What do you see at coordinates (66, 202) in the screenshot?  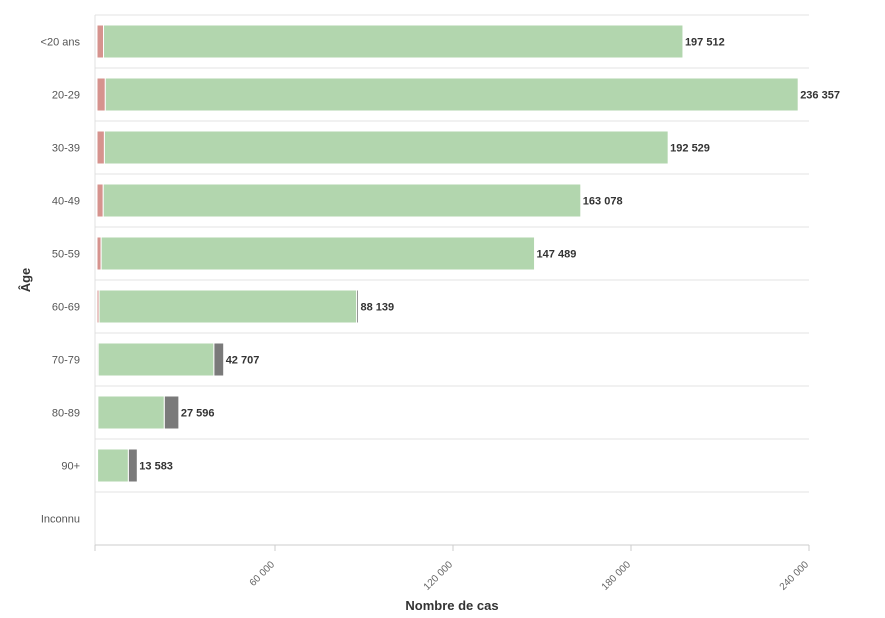 I see `category-label: 40-49` at bounding box center [66, 202].